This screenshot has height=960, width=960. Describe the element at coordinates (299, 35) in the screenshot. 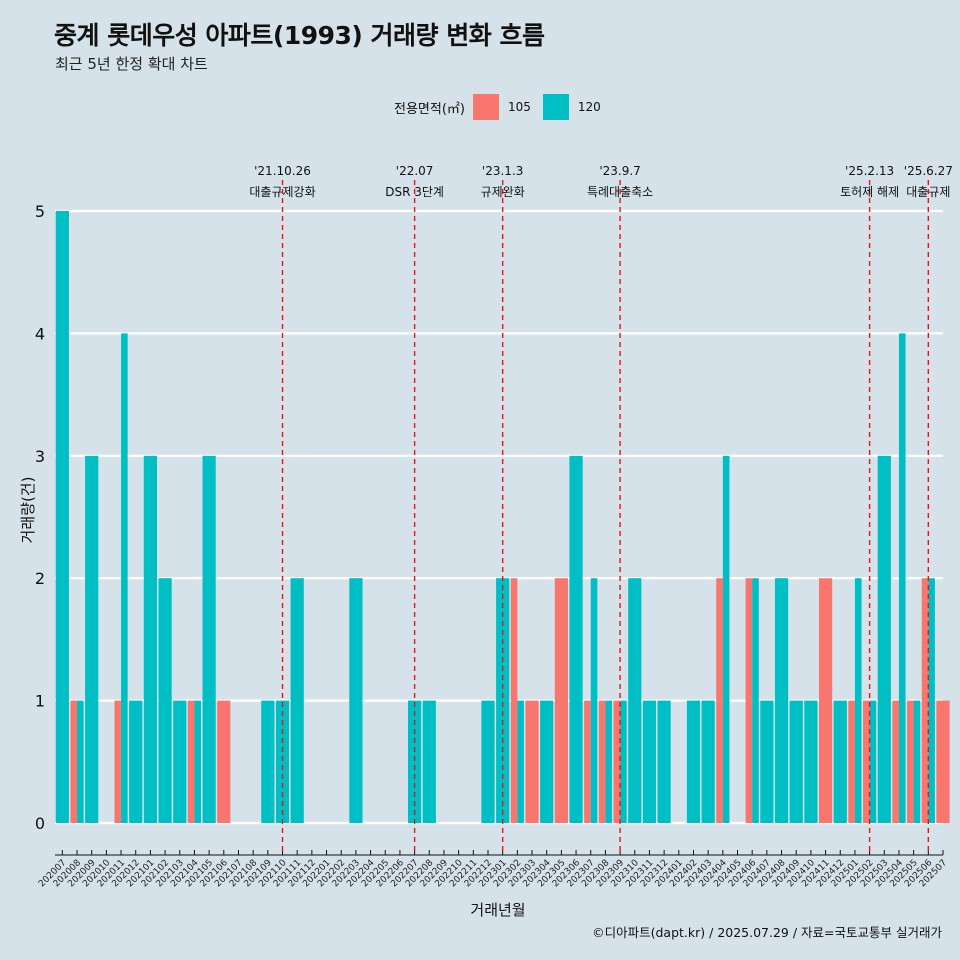

I see `chart-title: 중계 롯데우성 아파트(1993) 거래량 변화 흐름` at that location.